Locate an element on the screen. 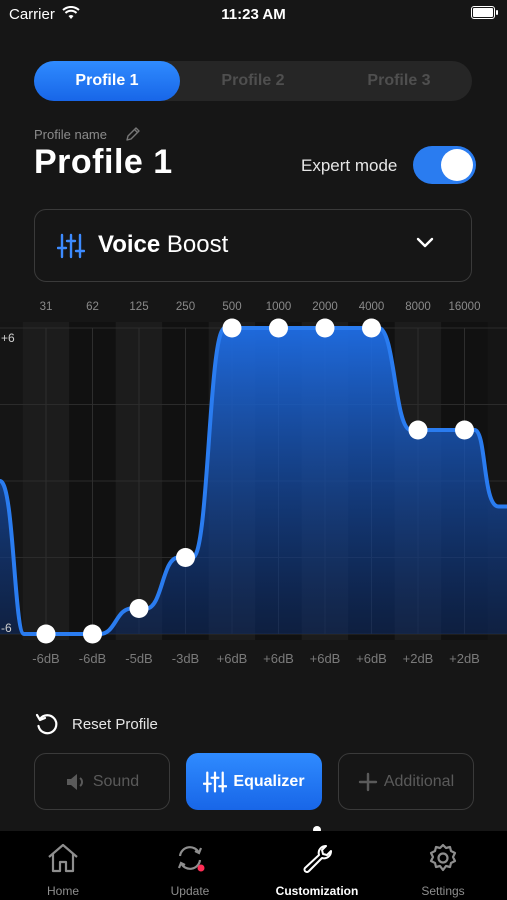 This screenshot has width=507, height=900. equalizer-label: Equalizer is located at coordinates (269, 781).